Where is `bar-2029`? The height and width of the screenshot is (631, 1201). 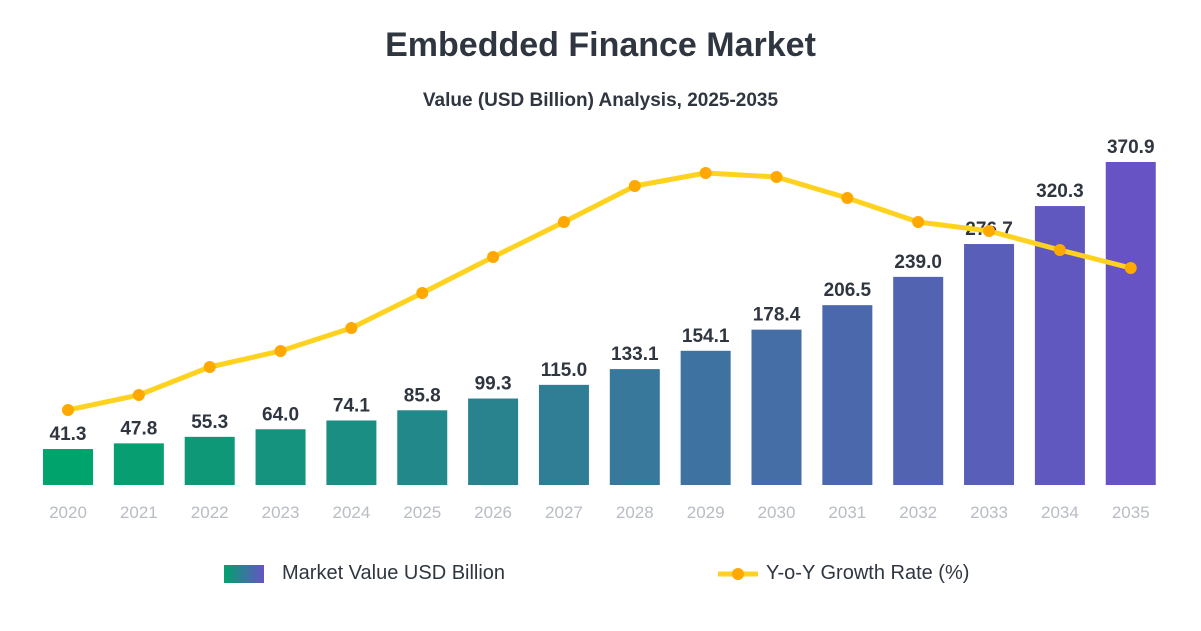 bar-2029 is located at coordinates (705, 417).